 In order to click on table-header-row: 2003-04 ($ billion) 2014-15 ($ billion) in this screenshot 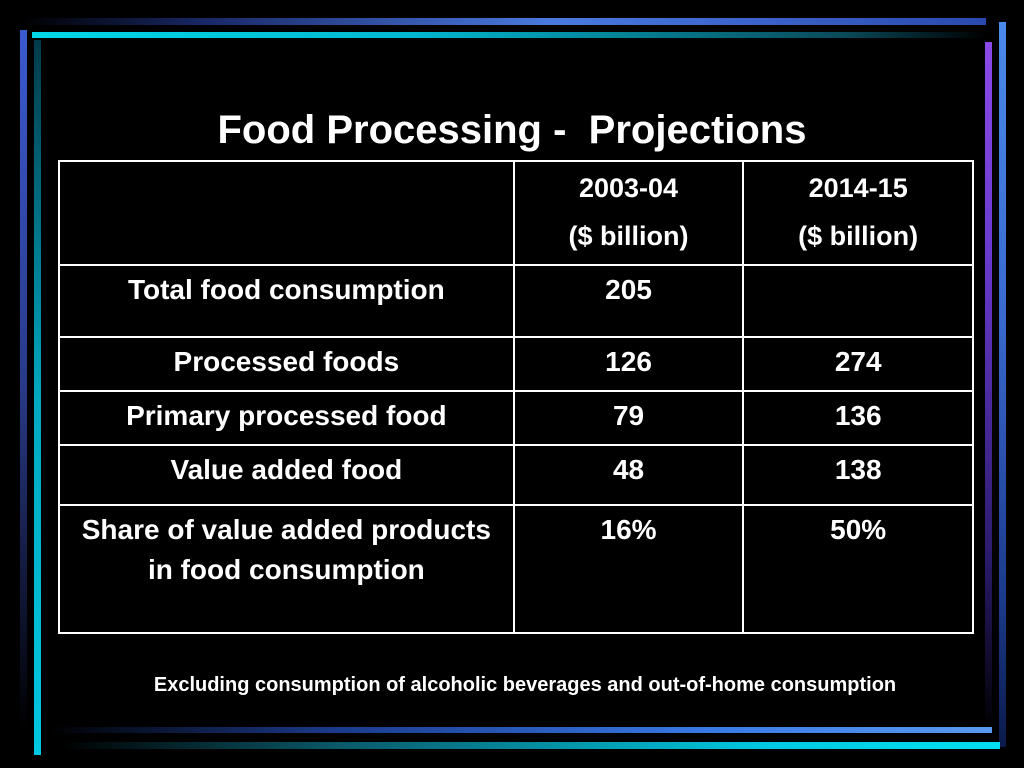, I will do `click(516, 213)`.